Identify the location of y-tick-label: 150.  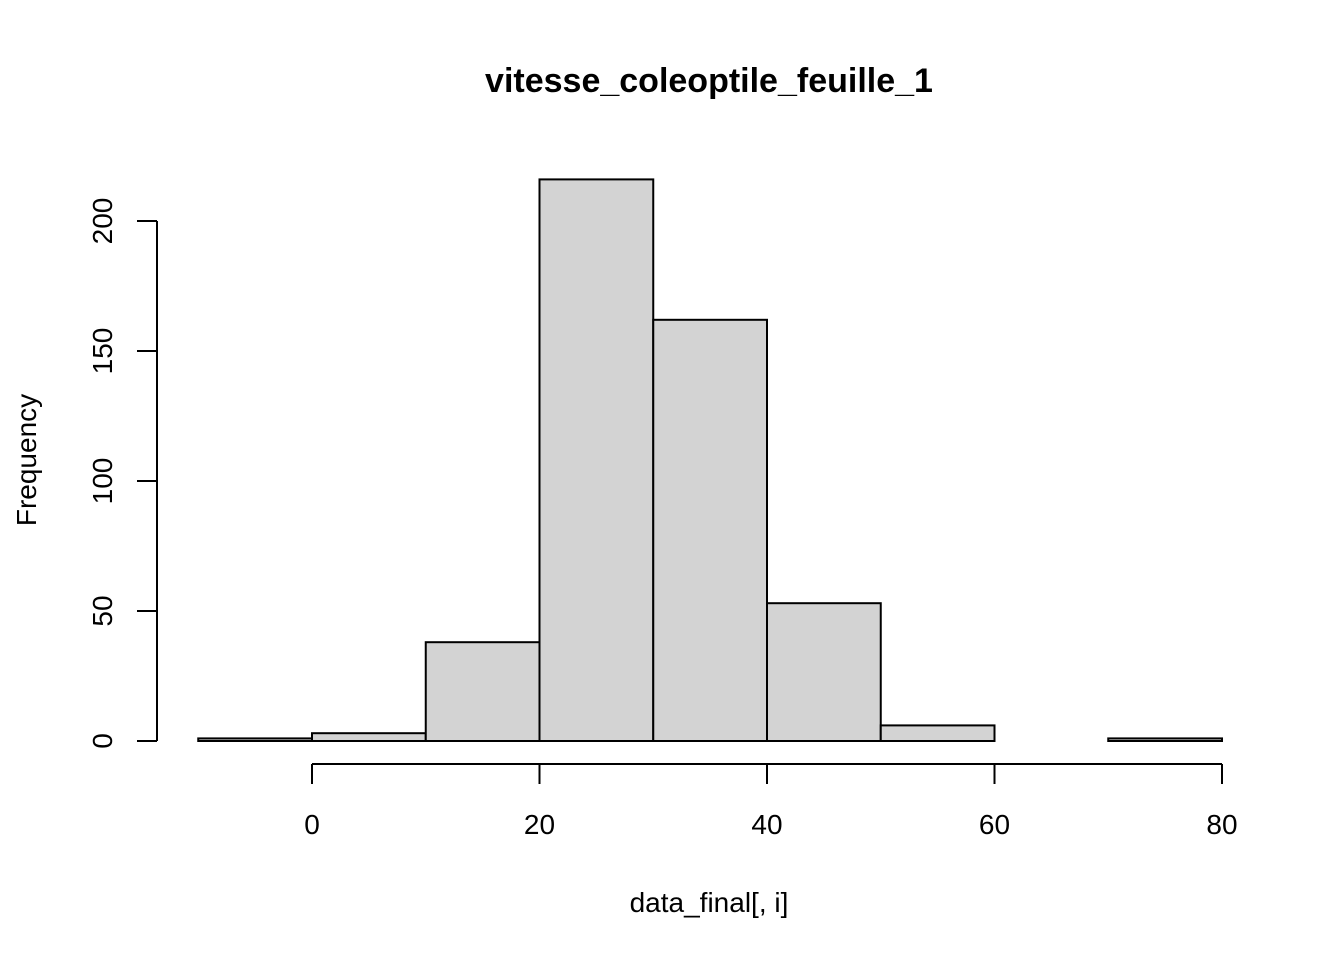
(102, 351).